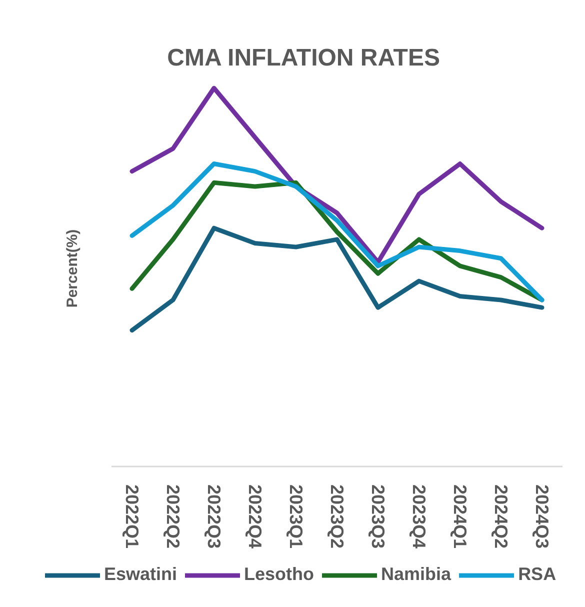  Describe the element at coordinates (255, 516) in the screenshot. I see `x-tick-label: 2022Q4` at that location.